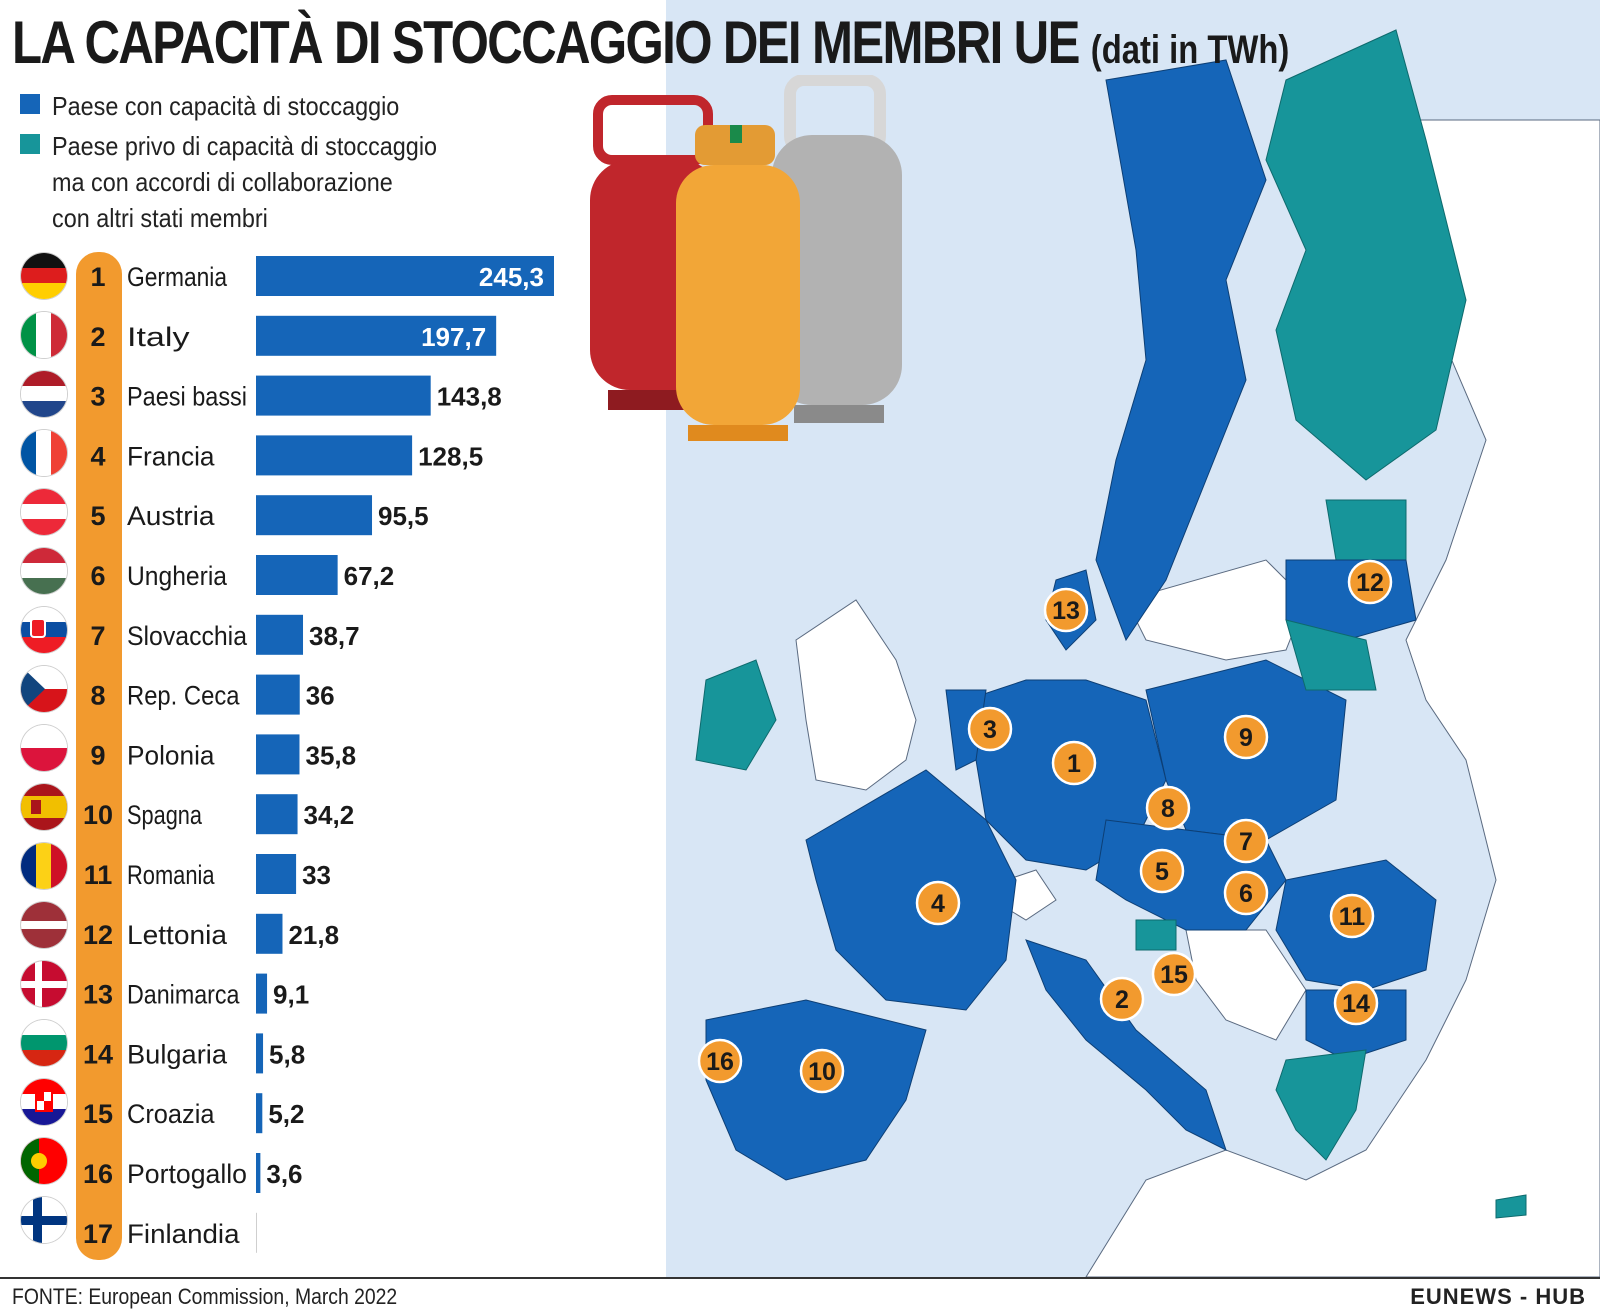  Describe the element at coordinates (276, 874) in the screenshot. I see `bar-romania` at that location.